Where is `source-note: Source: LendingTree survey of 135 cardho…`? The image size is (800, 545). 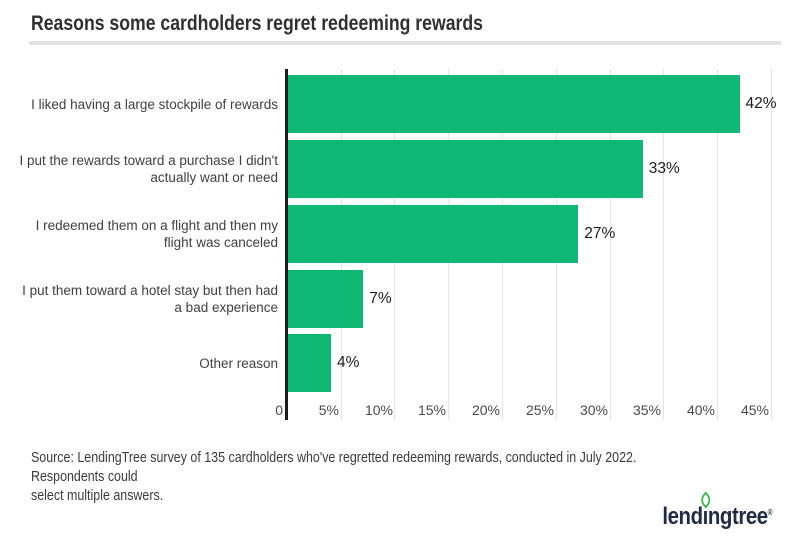 source-note: Source: LendingTree survey of 135 cardho… is located at coordinates (334, 476).